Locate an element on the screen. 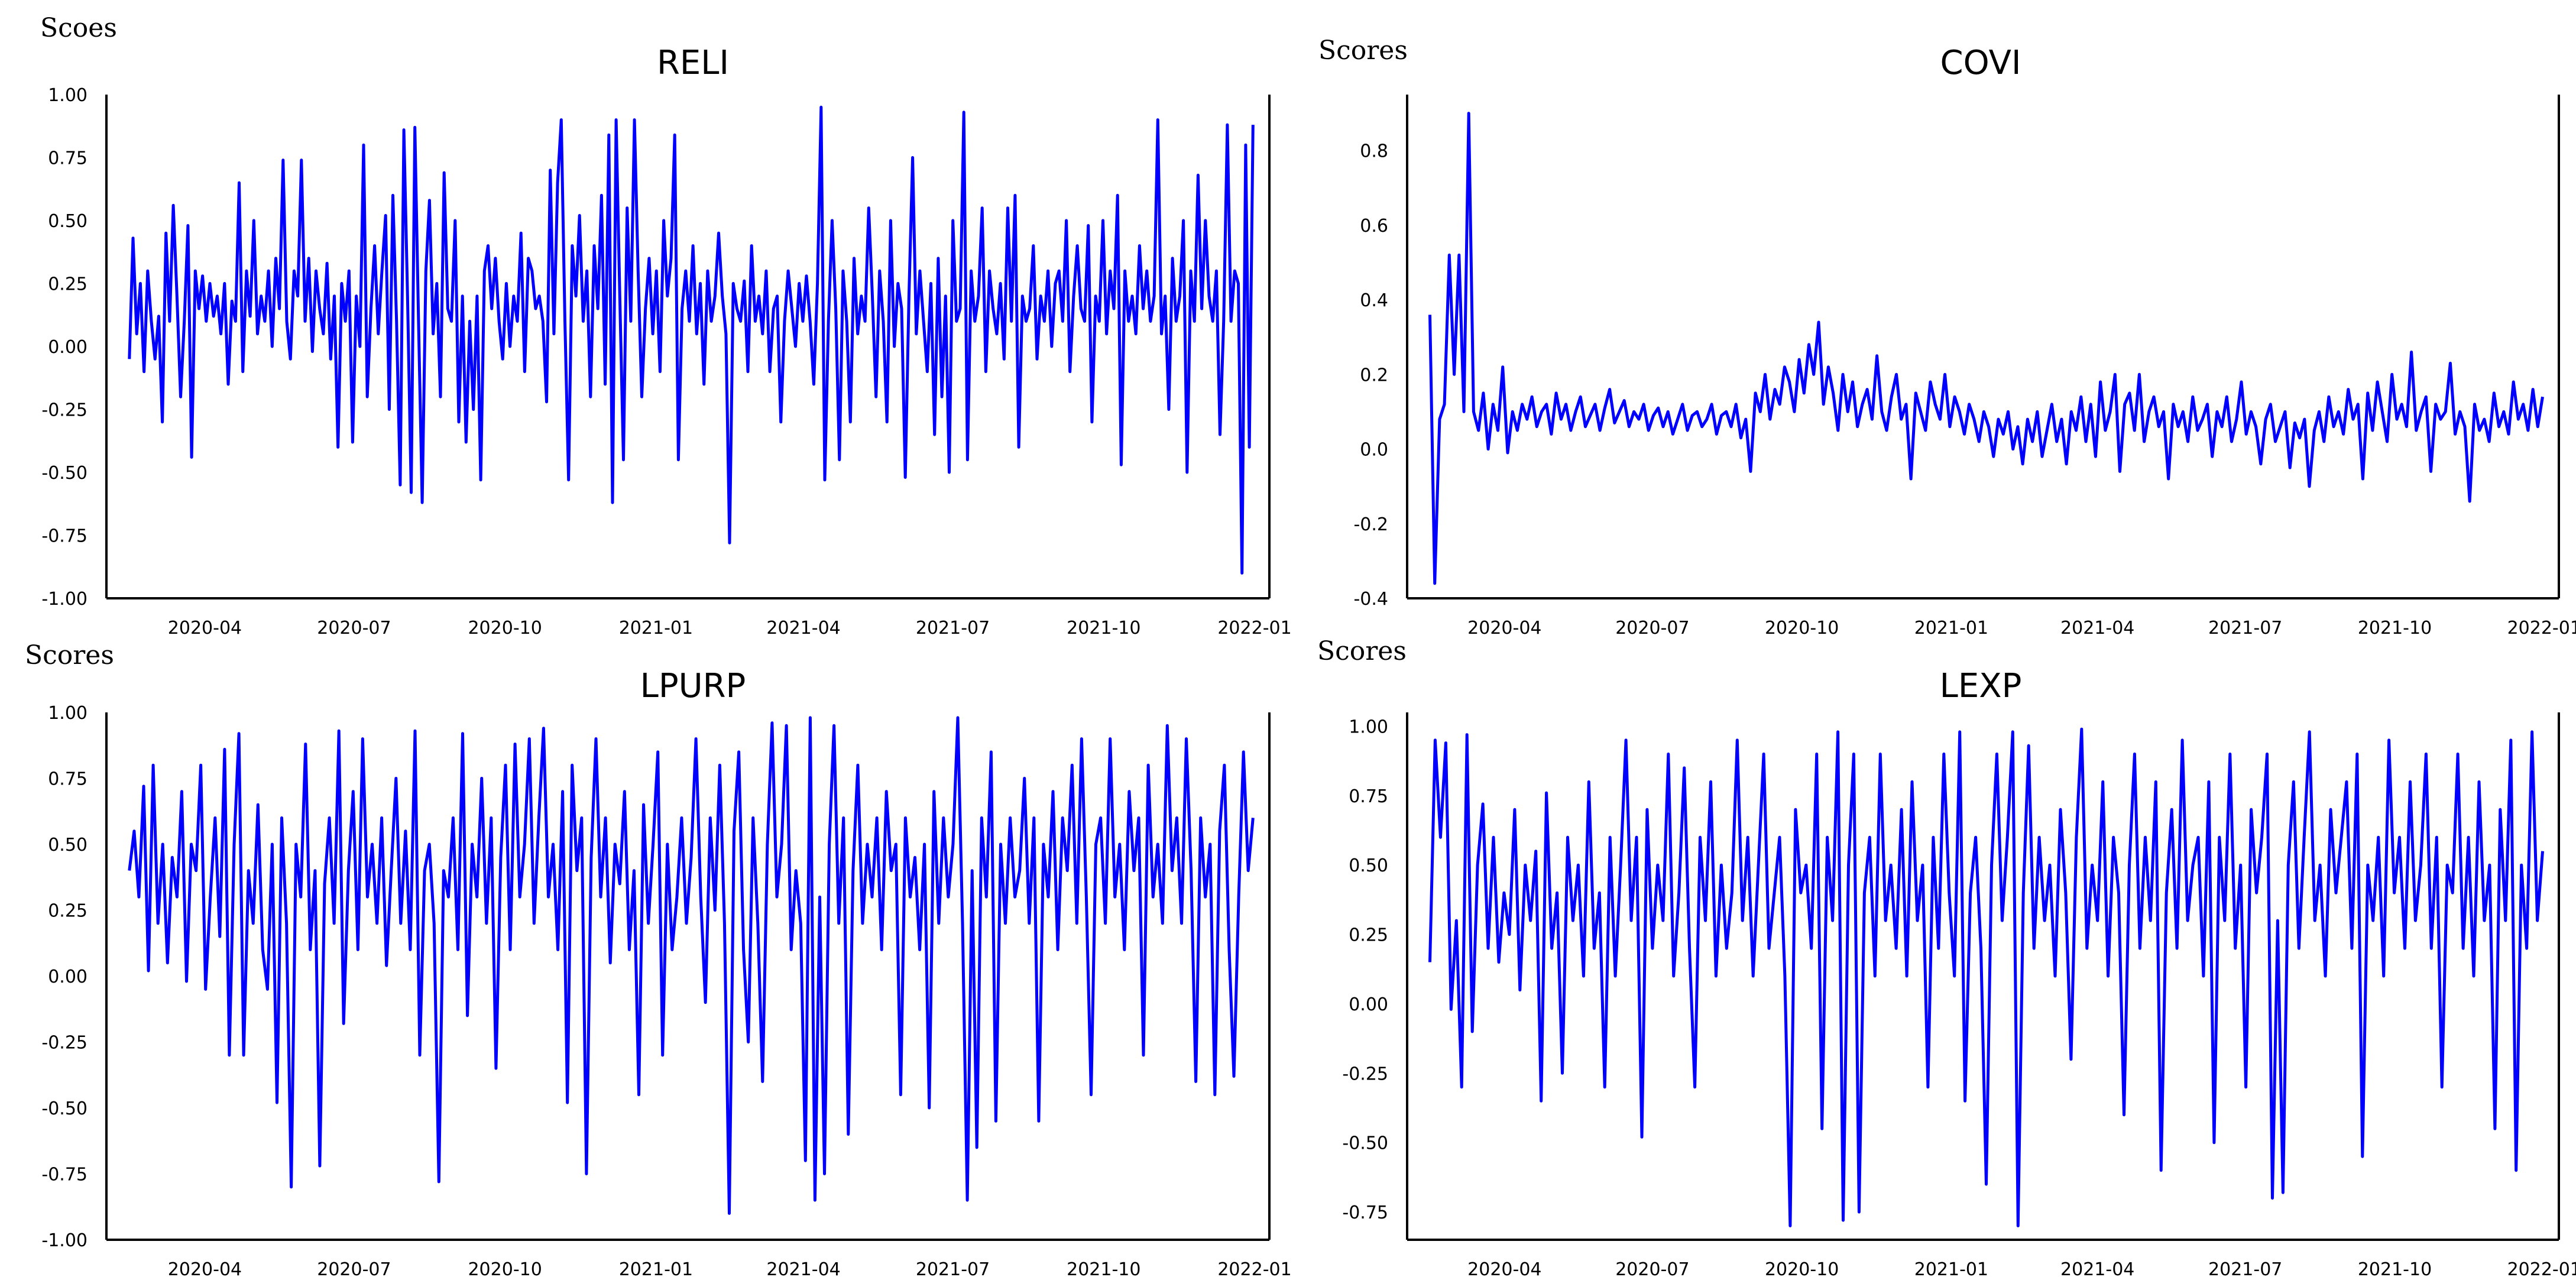 This screenshot has height=1277, width=2576. chart-title: COVI is located at coordinates (1980, 63).